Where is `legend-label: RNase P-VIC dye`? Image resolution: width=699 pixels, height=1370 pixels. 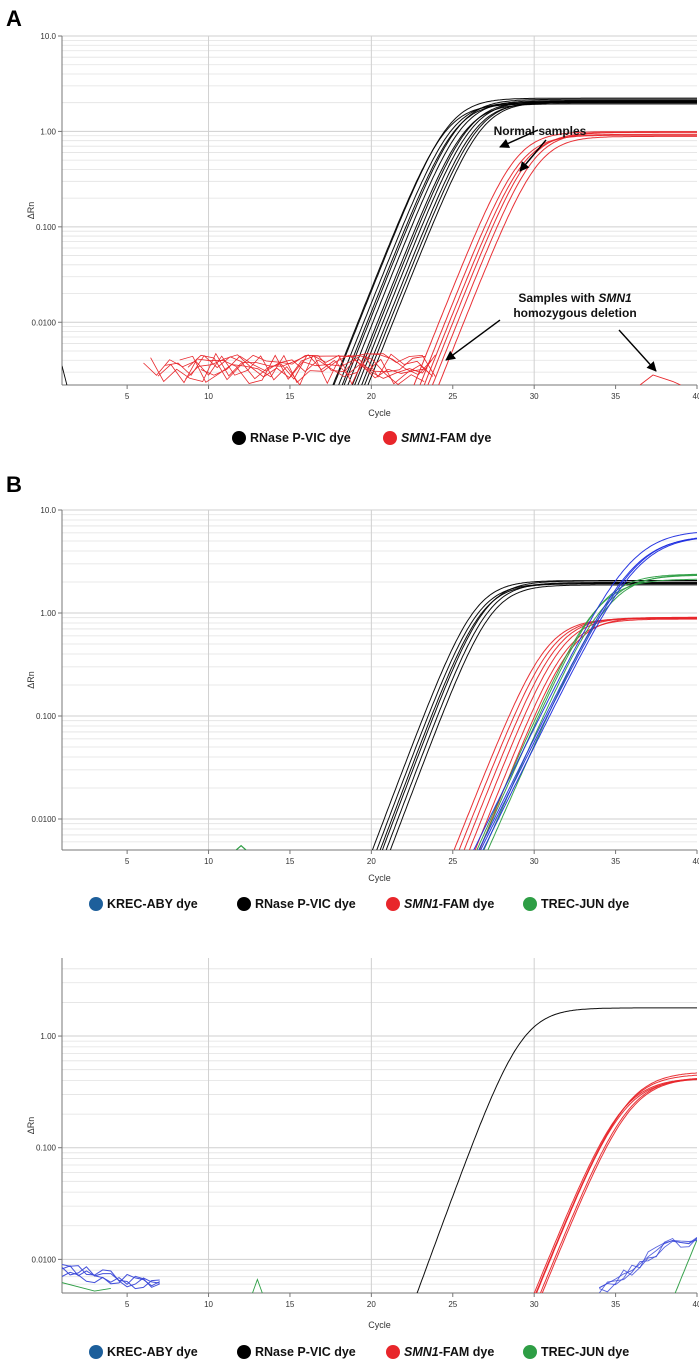
legend-label: RNase P-VIC dye is located at coordinates (305, 1352).